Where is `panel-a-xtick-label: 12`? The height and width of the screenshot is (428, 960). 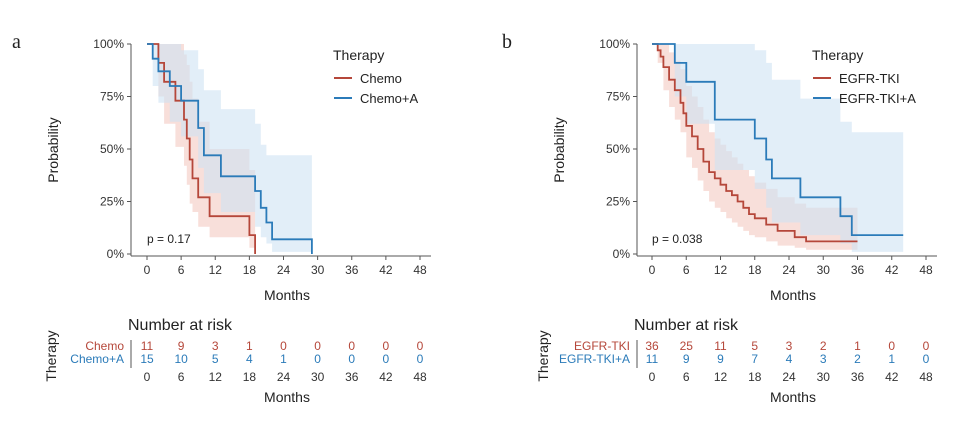 panel-a-xtick-label: 12 is located at coordinates (216, 270).